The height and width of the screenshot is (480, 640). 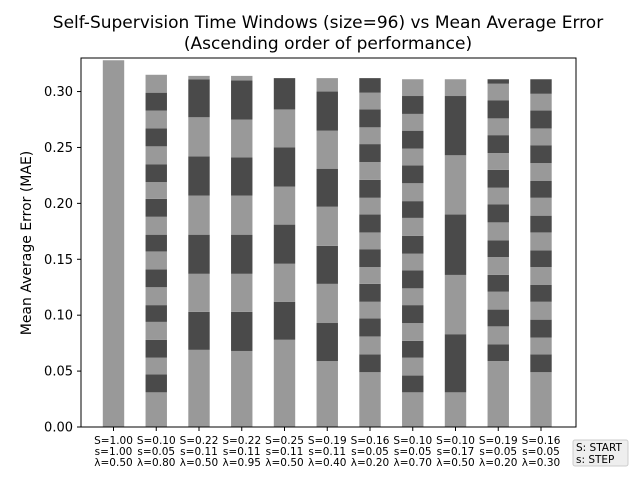 I want to click on x-tick-label: s=1.00, so click(x=114, y=452).